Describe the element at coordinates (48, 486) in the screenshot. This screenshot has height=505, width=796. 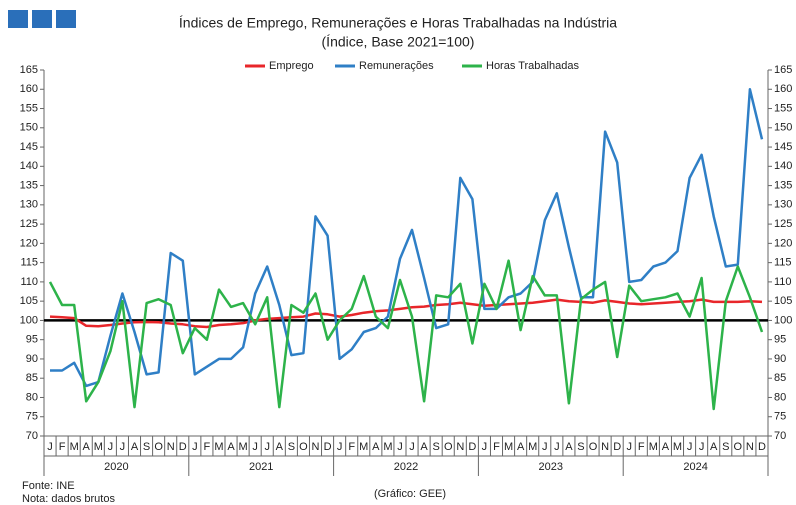
I see `note: Fonte: INE` at that location.